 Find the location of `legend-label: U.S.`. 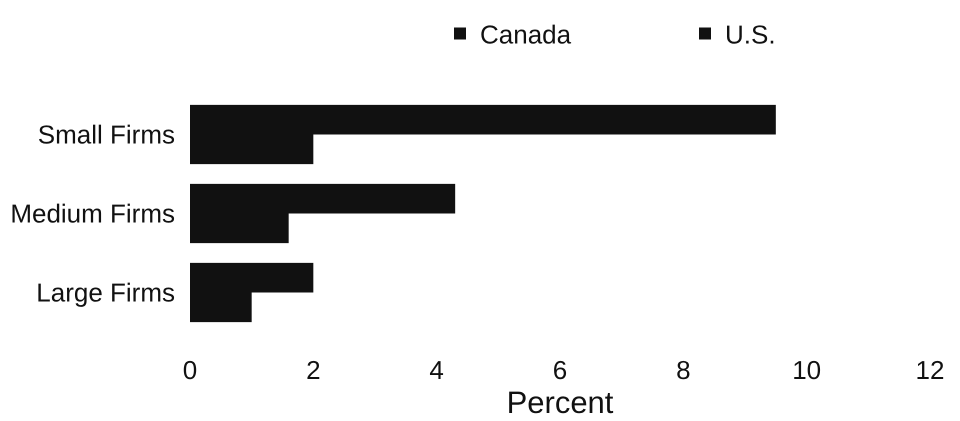

legend-label: U.S. is located at coordinates (750, 35).